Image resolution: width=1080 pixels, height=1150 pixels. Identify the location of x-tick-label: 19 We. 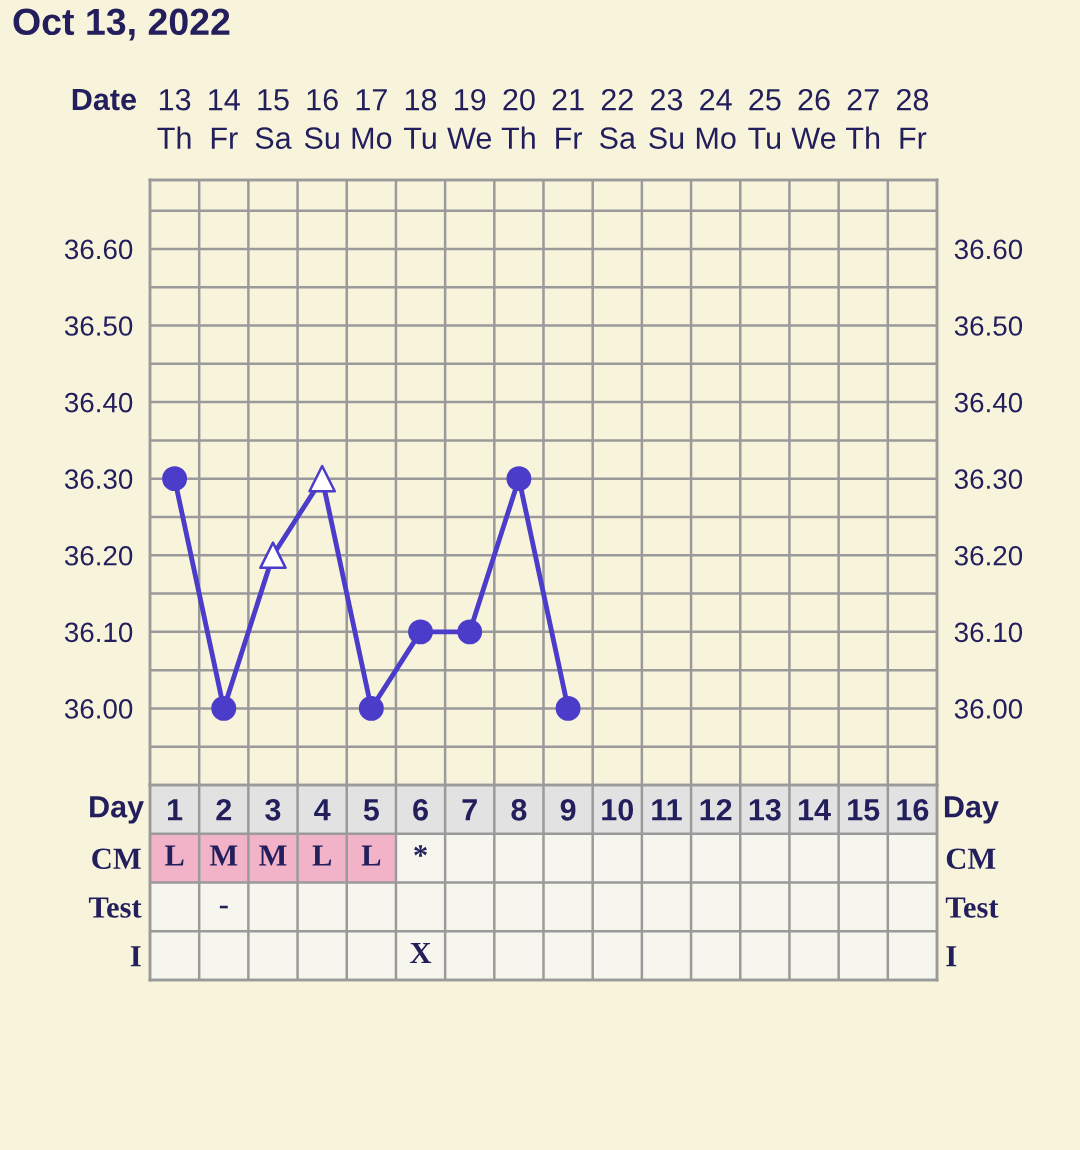
(469, 118).